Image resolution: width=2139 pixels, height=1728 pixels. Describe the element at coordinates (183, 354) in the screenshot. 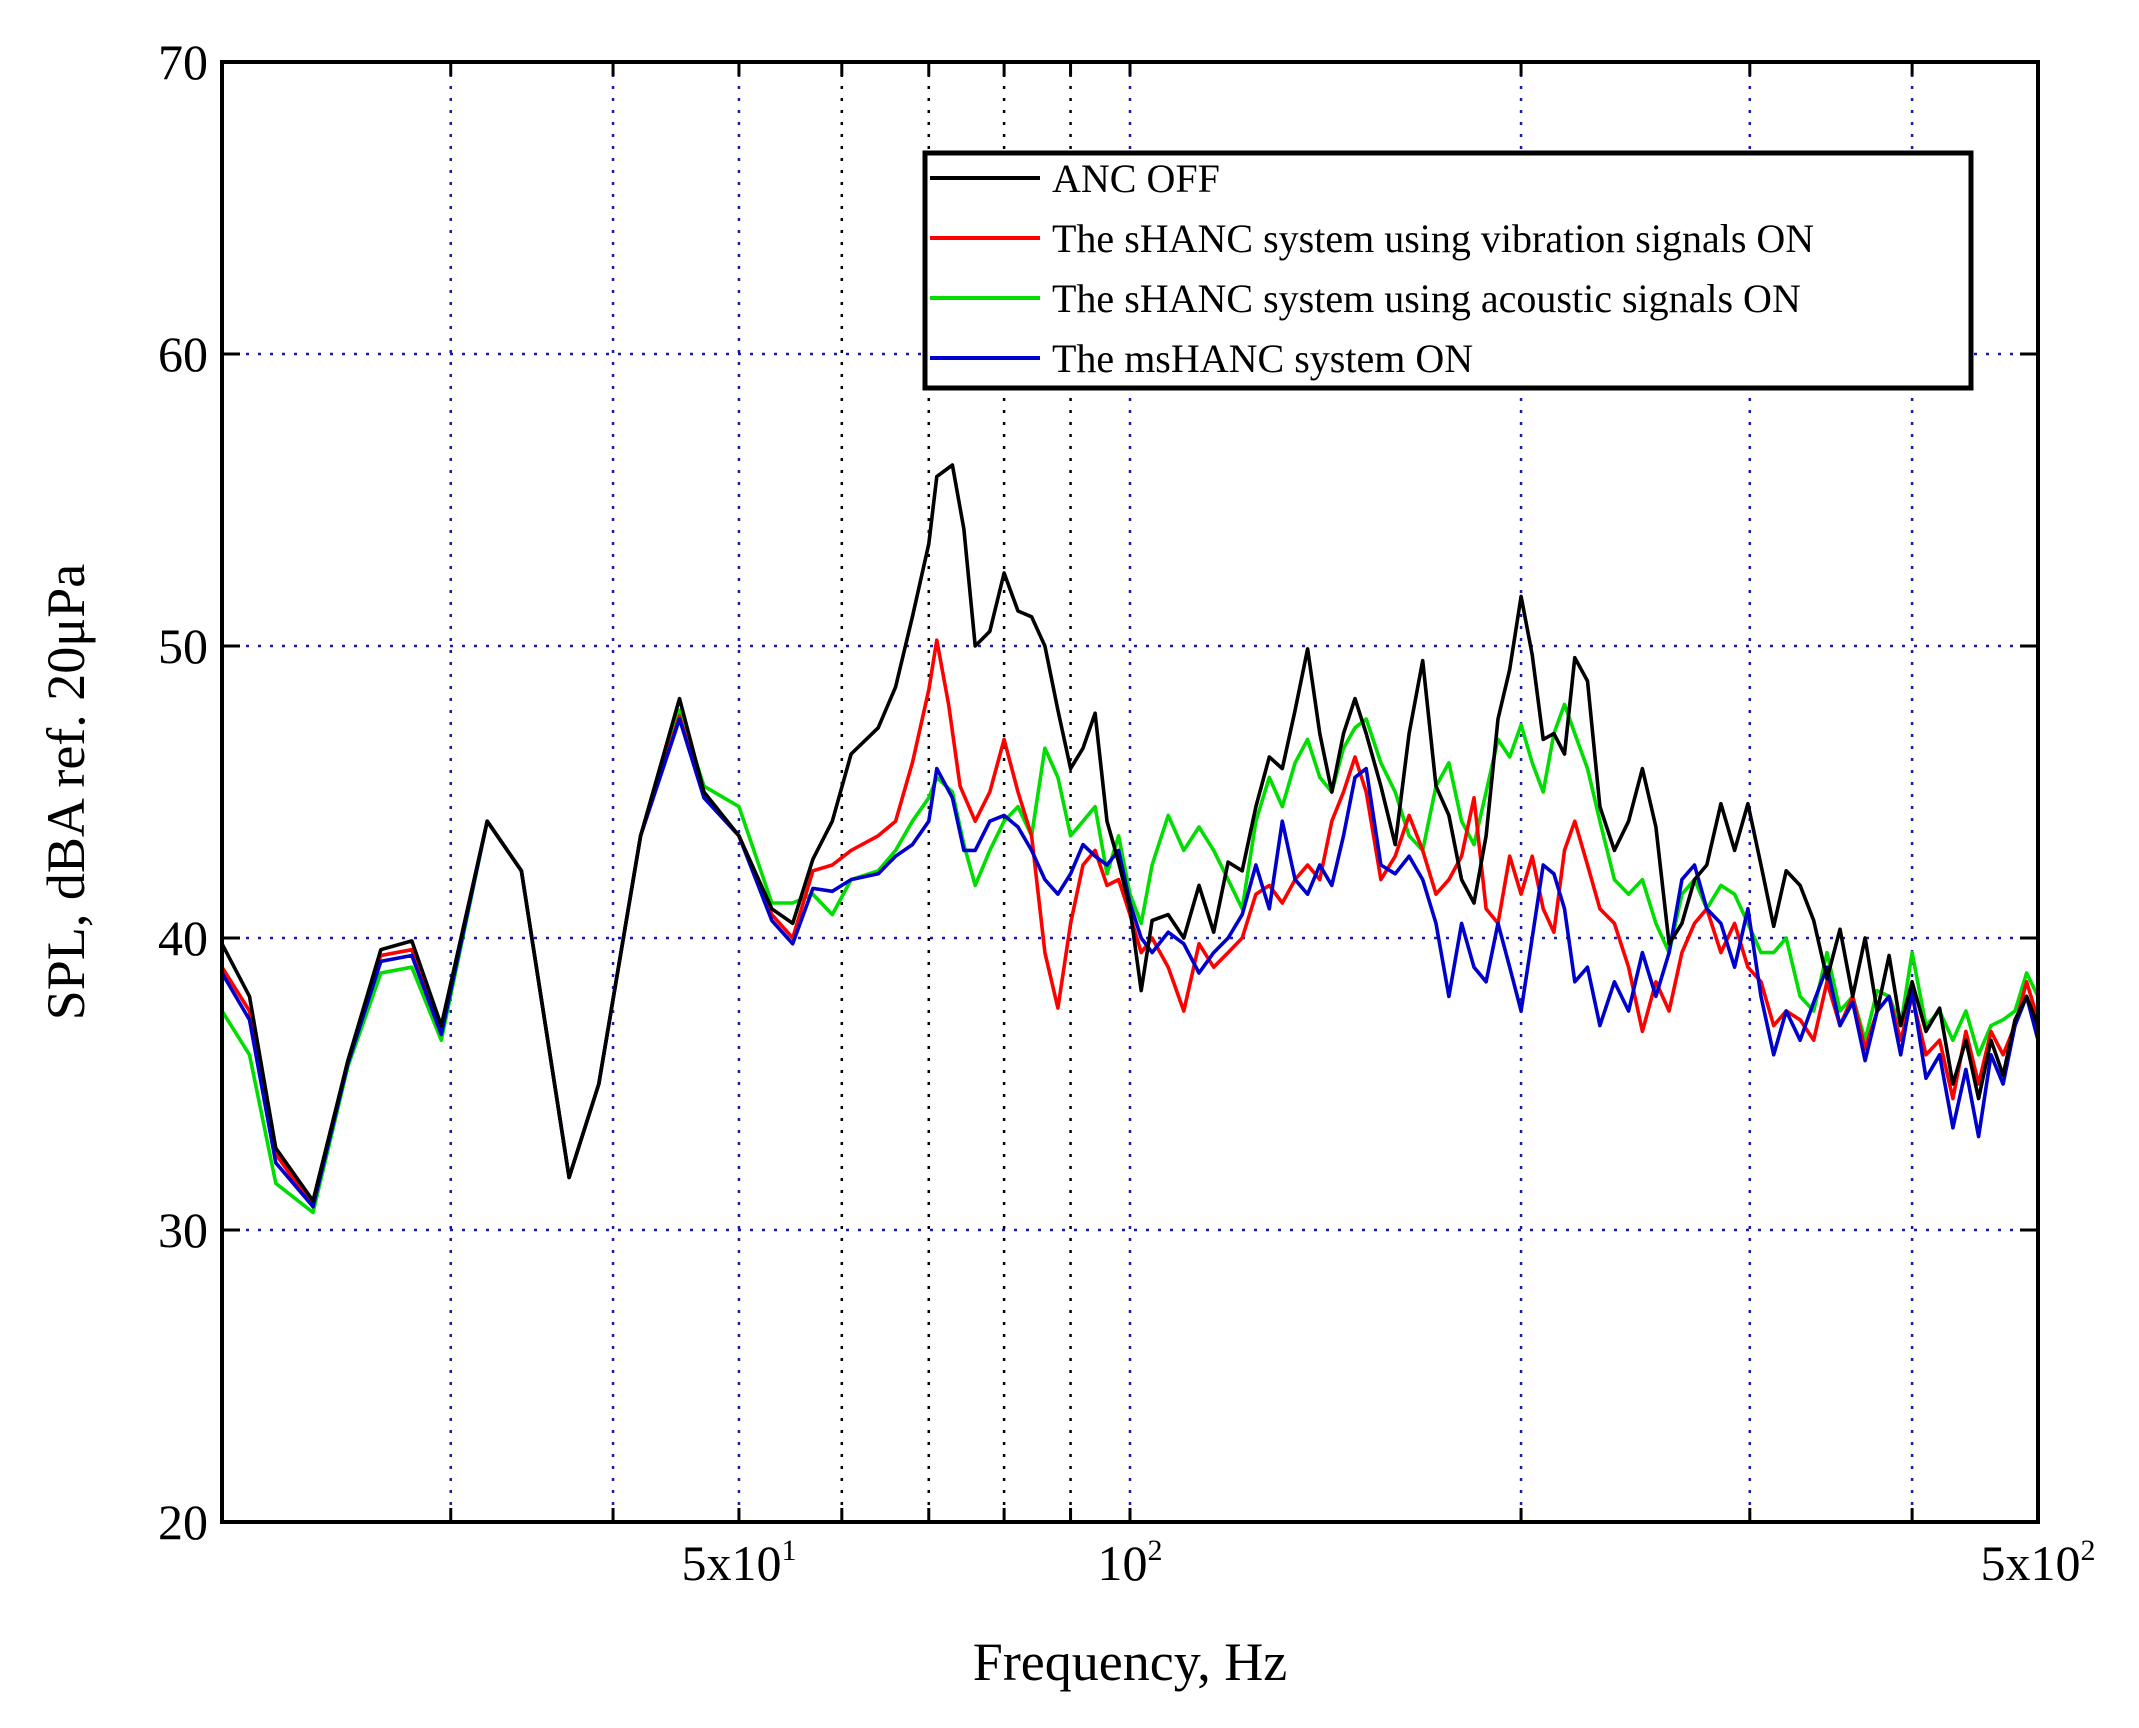

I see `y-tick-label: 60` at that location.